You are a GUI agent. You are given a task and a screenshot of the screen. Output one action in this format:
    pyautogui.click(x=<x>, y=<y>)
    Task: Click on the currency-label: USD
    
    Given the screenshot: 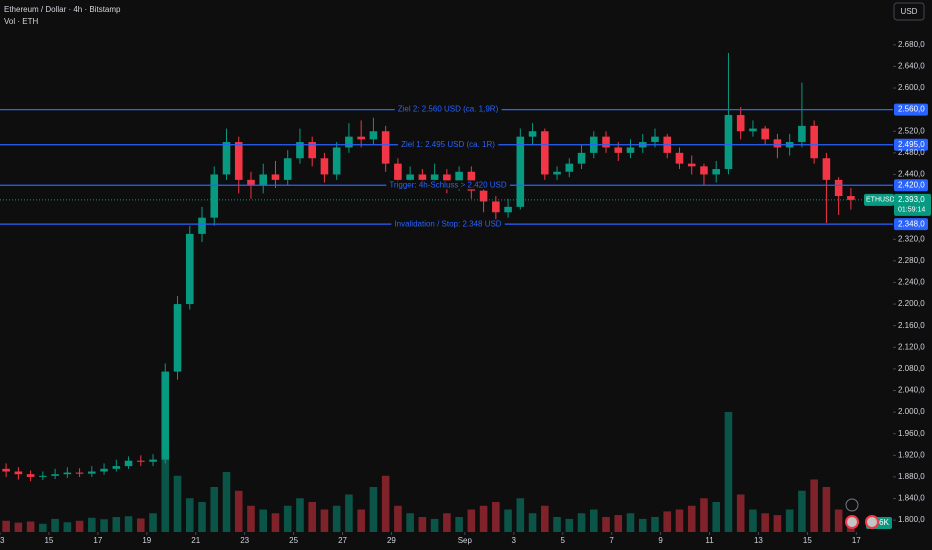 What is the action you would take?
    pyautogui.click(x=909, y=11)
    